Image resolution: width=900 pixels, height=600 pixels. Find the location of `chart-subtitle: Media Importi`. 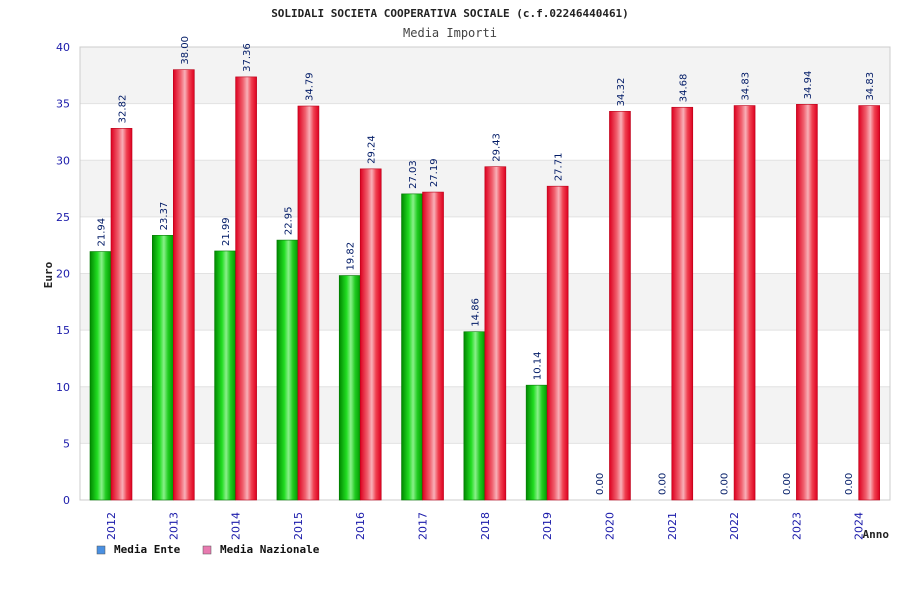

chart-subtitle: Media Importi is located at coordinates (450, 33).